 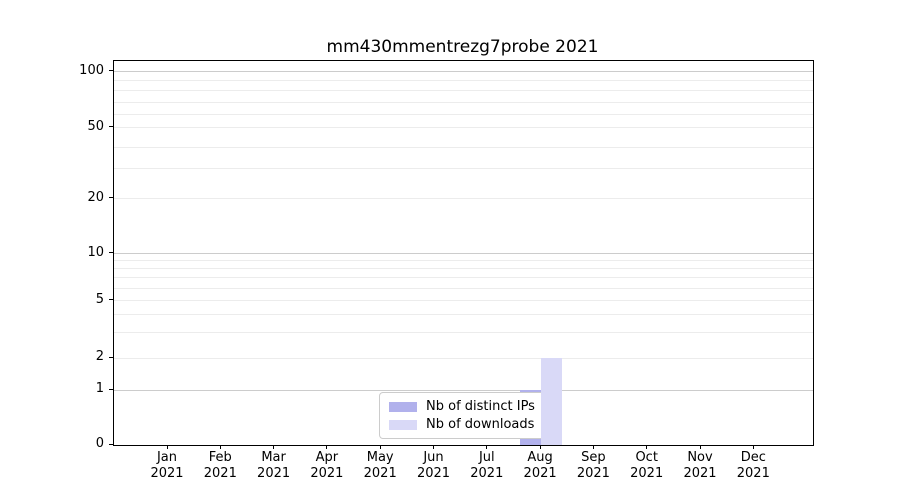 What do you see at coordinates (99, 356) in the screenshot?
I see `y-tick-label-2: 2` at bounding box center [99, 356].